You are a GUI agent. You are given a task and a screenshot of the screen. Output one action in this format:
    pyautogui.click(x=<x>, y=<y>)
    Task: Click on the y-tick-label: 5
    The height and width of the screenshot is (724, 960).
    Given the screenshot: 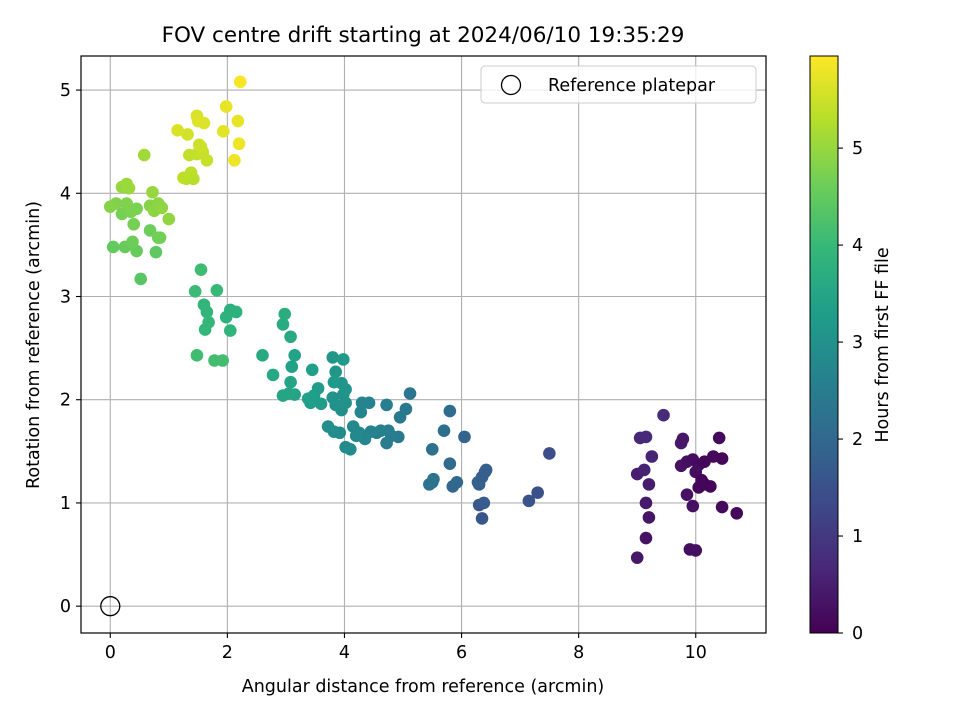 What is the action you would take?
    pyautogui.click(x=65, y=91)
    